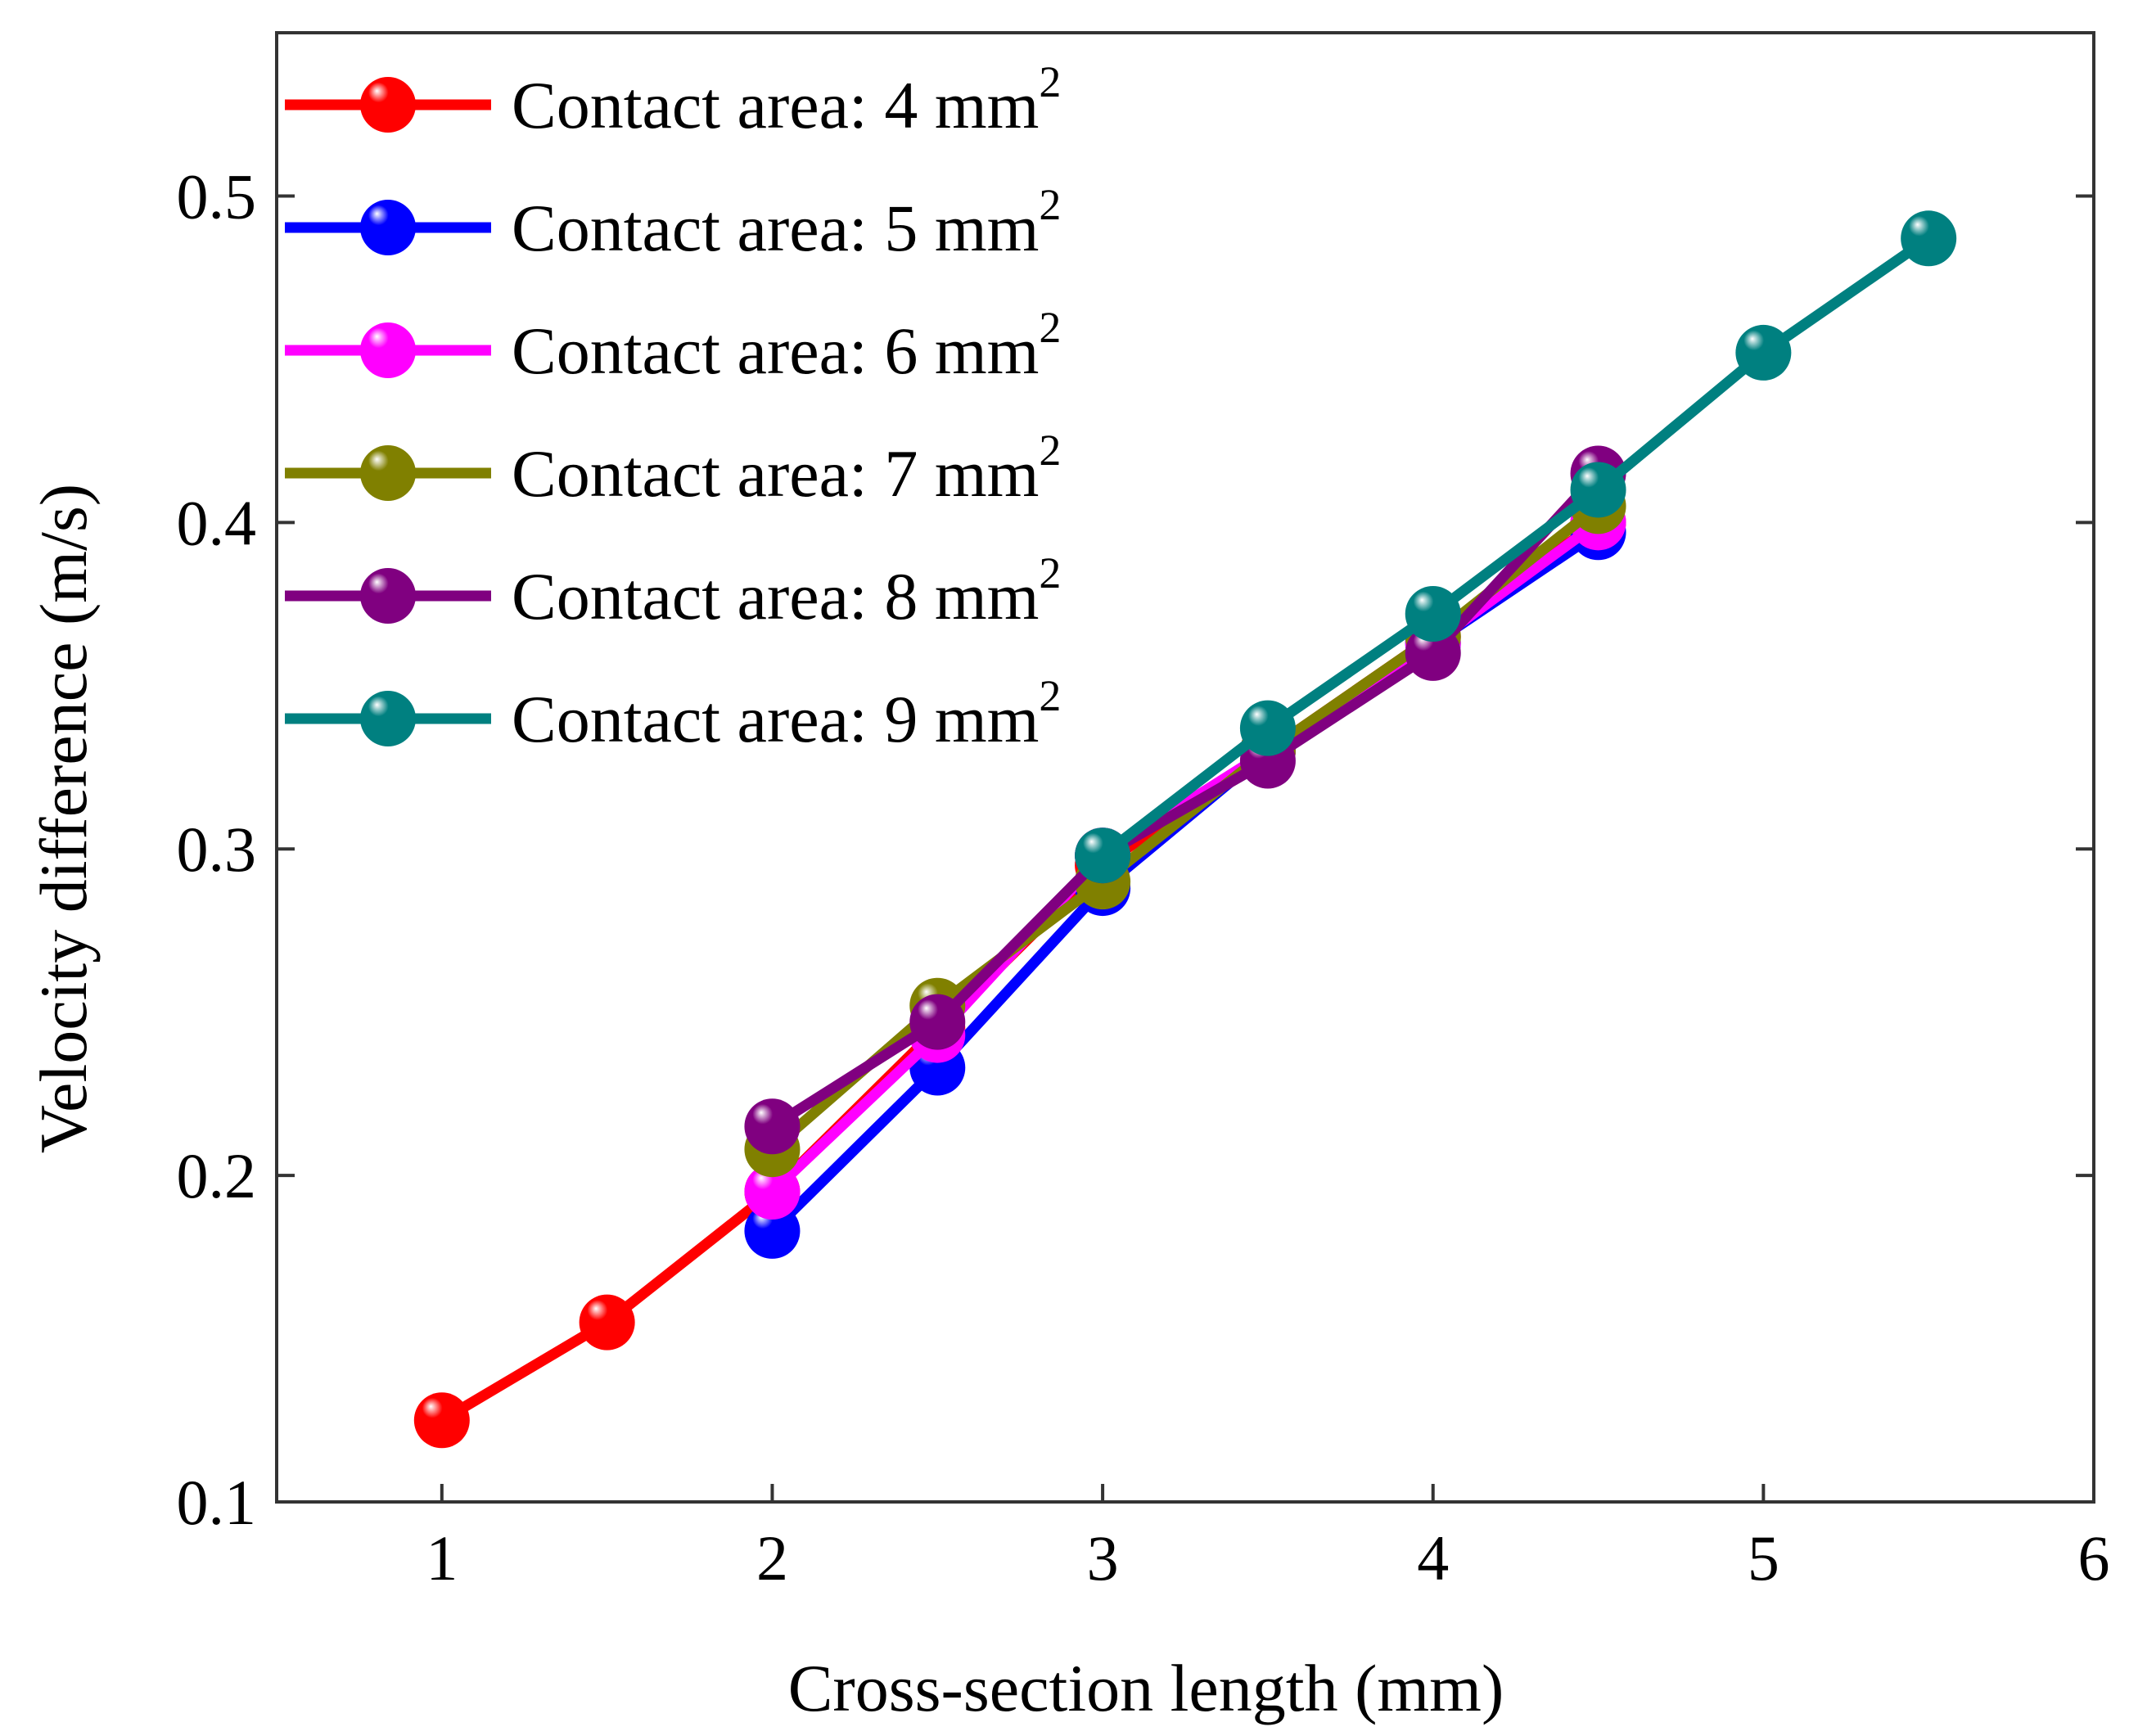 The height and width of the screenshot is (1736, 2129). What do you see at coordinates (63, 818) in the screenshot?
I see `y-axis-title: Velocity difference (m/s)` at bounding box center [63, 818].